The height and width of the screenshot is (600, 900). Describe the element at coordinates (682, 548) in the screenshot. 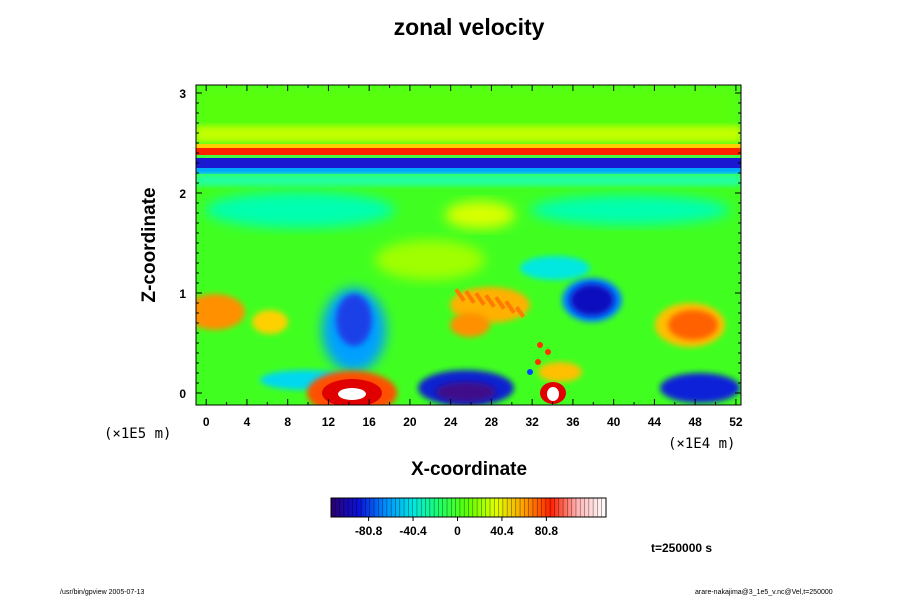

I see `time-label: t=250000 s` at that location.